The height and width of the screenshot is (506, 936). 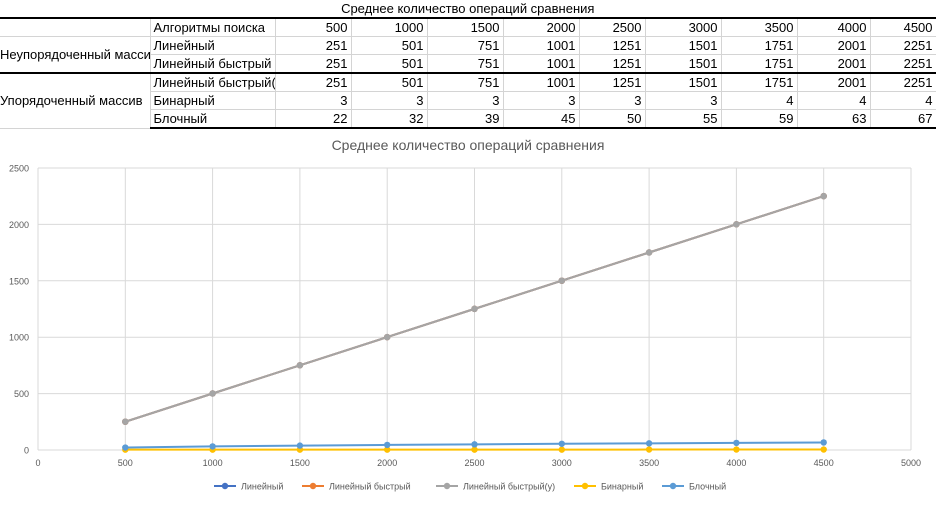 I want to click on header-label: Алгоритмы поиска, so click(x=213, y=27).